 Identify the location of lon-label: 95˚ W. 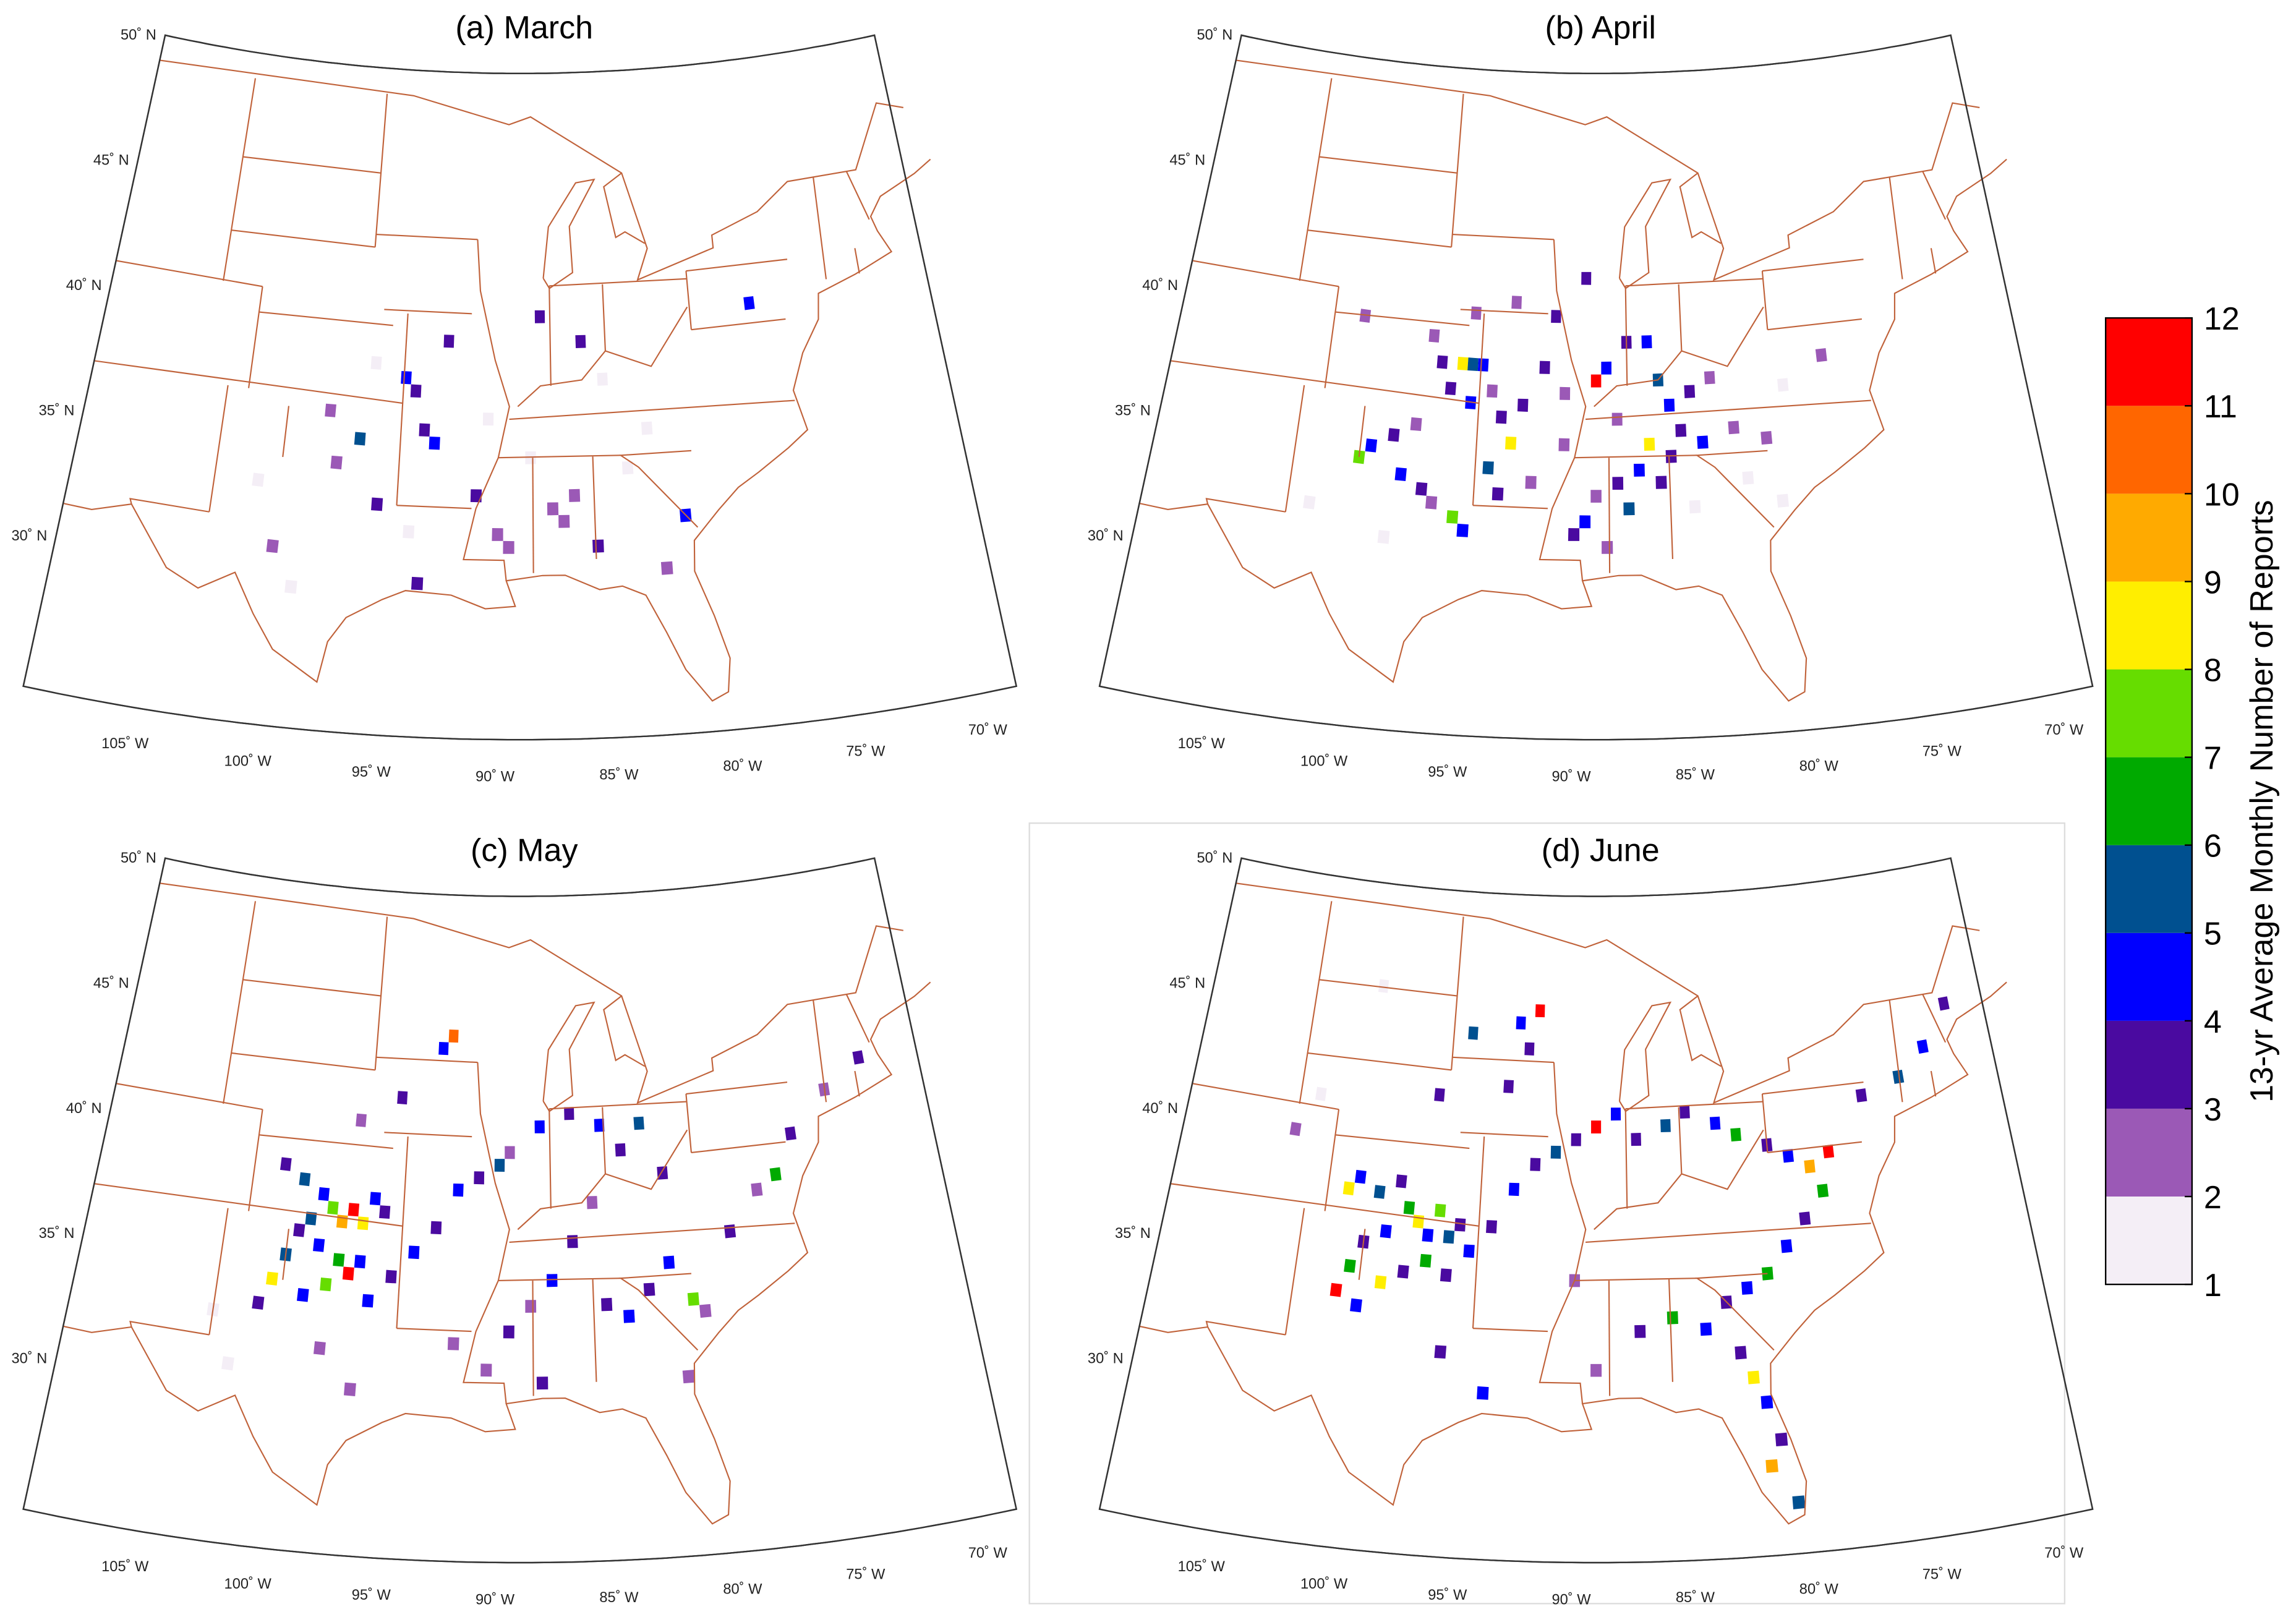
(1447, 772).